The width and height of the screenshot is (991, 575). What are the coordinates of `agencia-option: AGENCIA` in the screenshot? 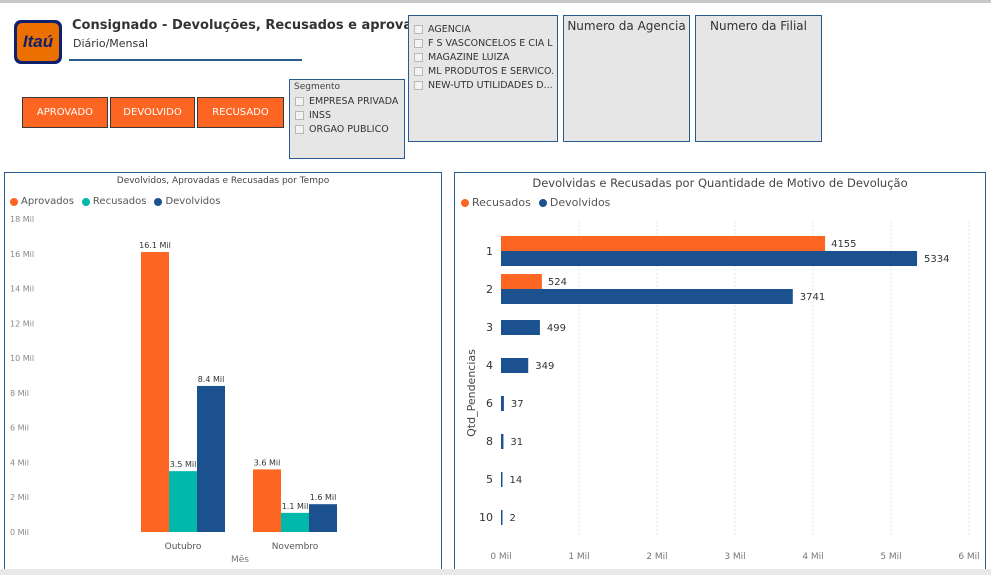 It's located at (483, 29).